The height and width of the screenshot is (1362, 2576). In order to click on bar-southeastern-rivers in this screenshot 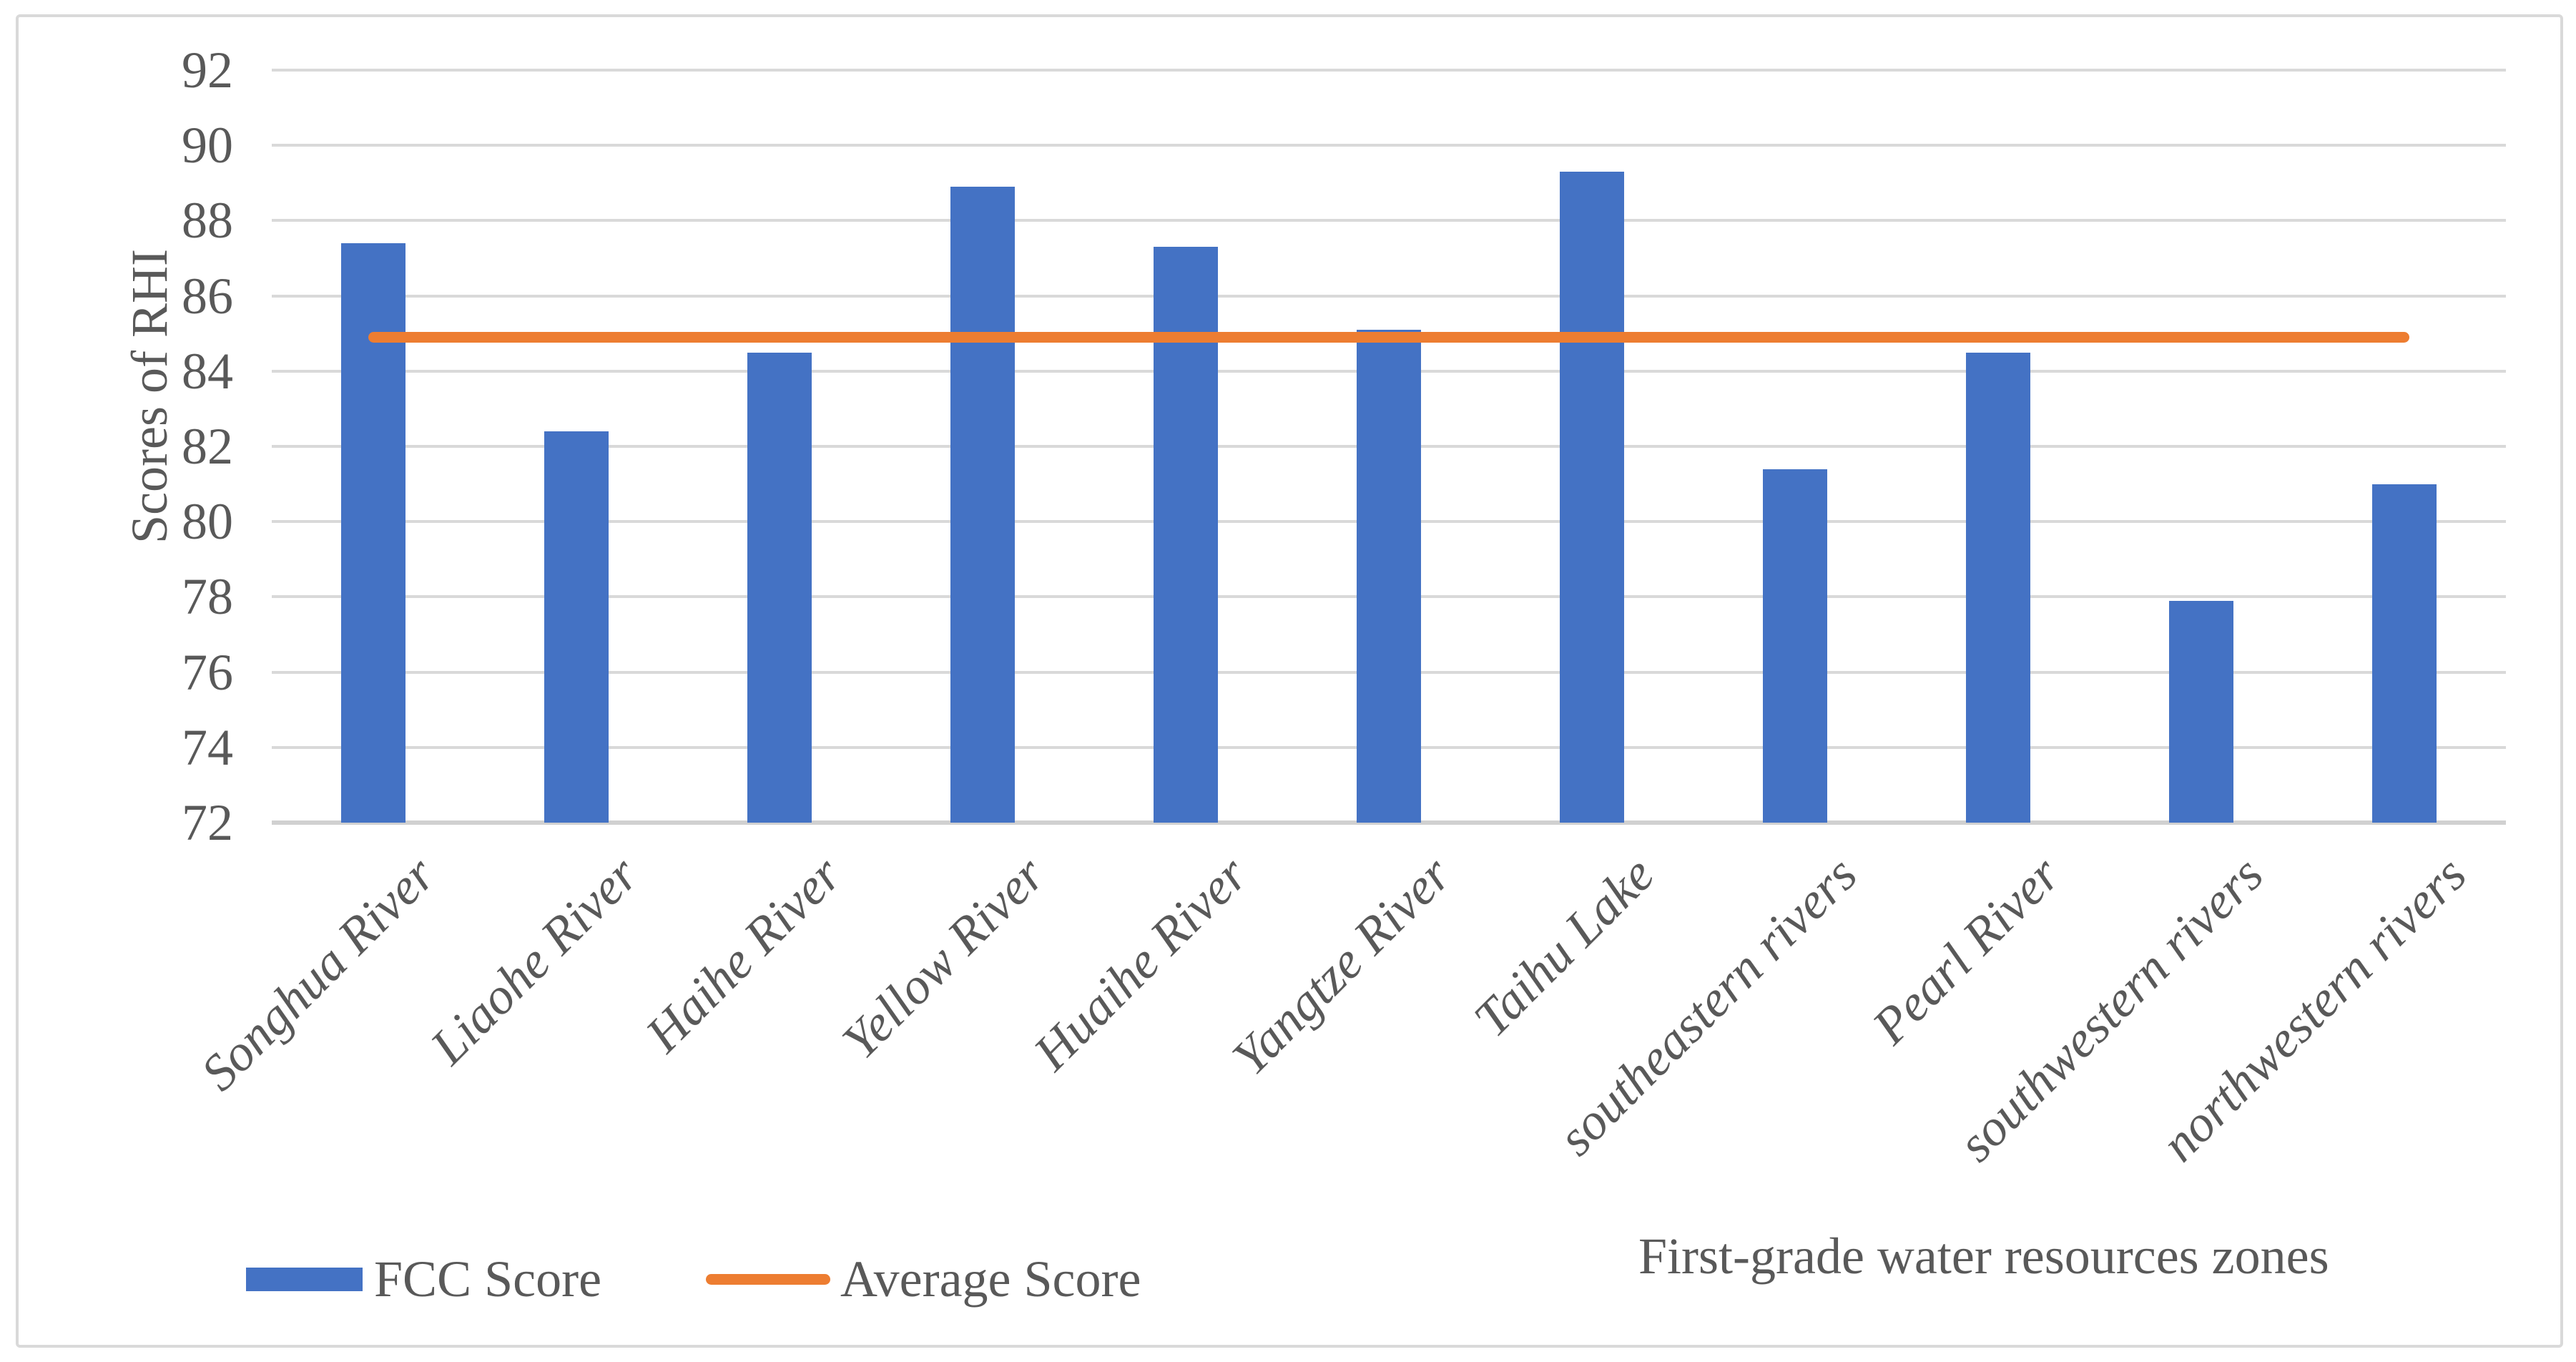, I will do `click(1795, 646)`.